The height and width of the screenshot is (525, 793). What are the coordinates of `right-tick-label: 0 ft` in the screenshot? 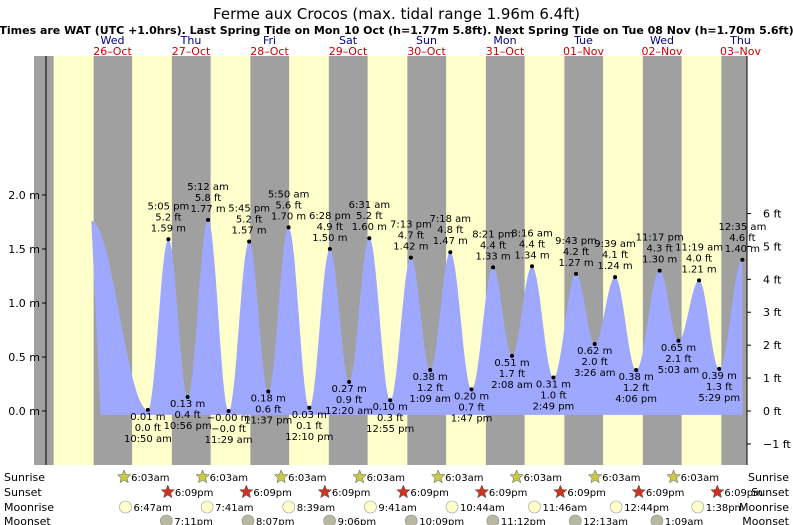 It's located at (772, 411).